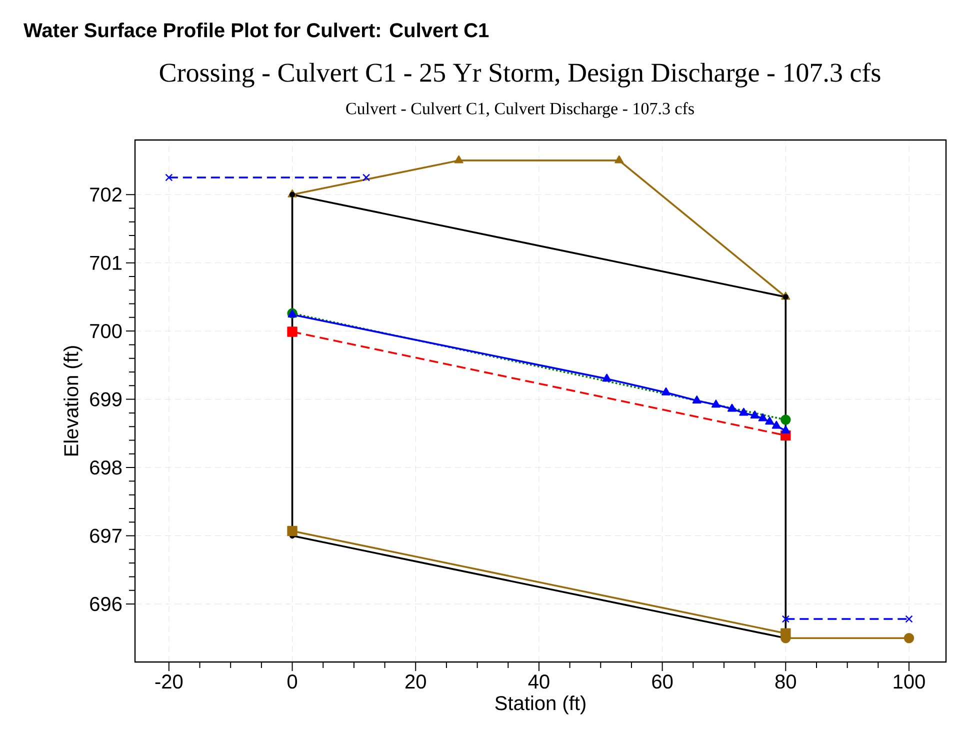  Describe the element at coordinates (106, 195) in the screenshot. I see `y-tick-label: 702` at that location.